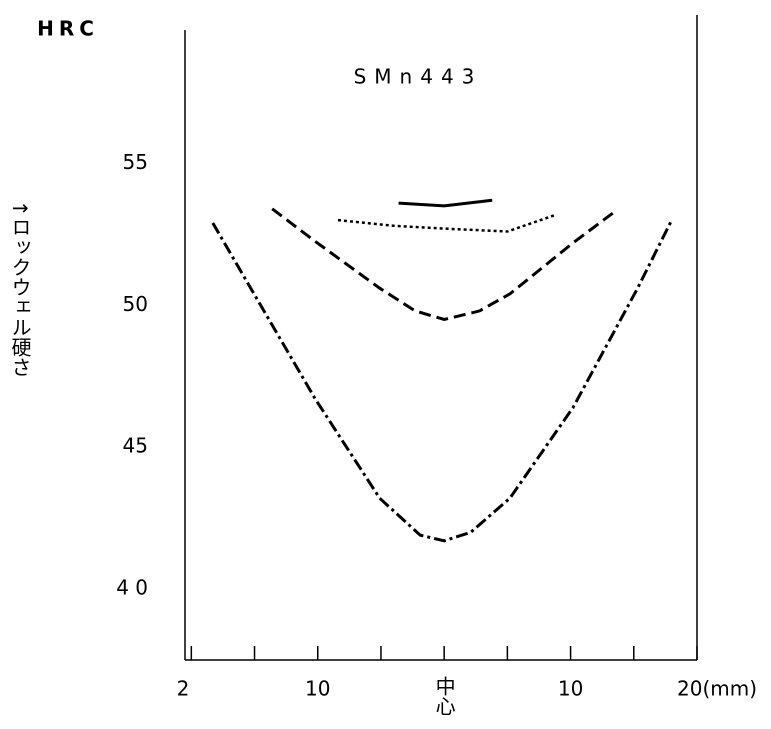 This screenshot has width=771, height=729. Describe the element at coordinates (183, 689) in the screenshot. I see `x-tick-label: 2` at that location.